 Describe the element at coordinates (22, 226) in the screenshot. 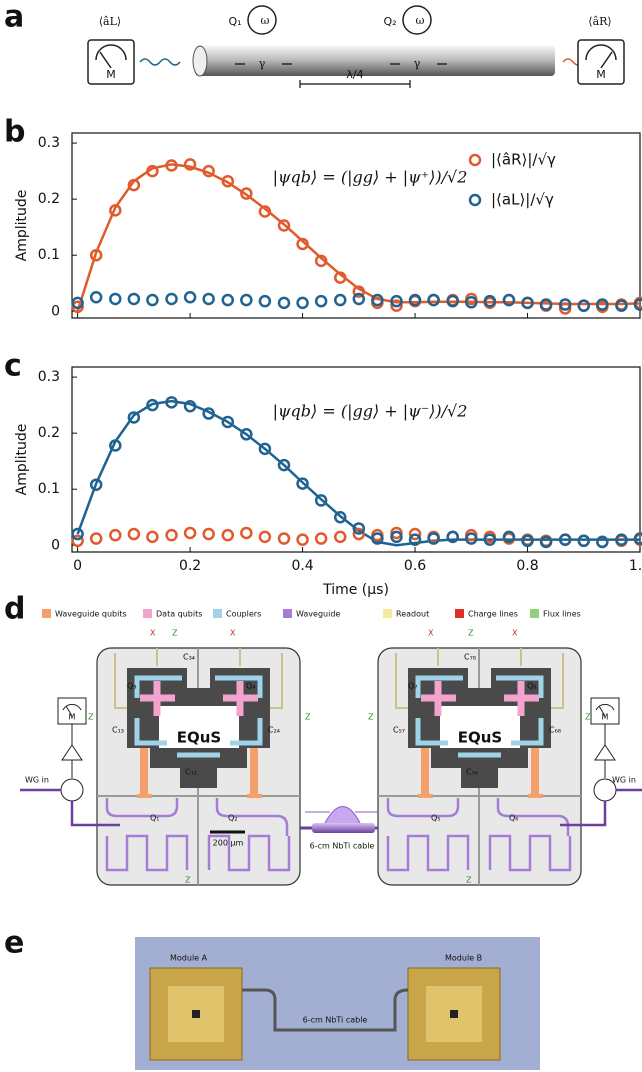

I see `y-axis-label: Amplitude` at that location.